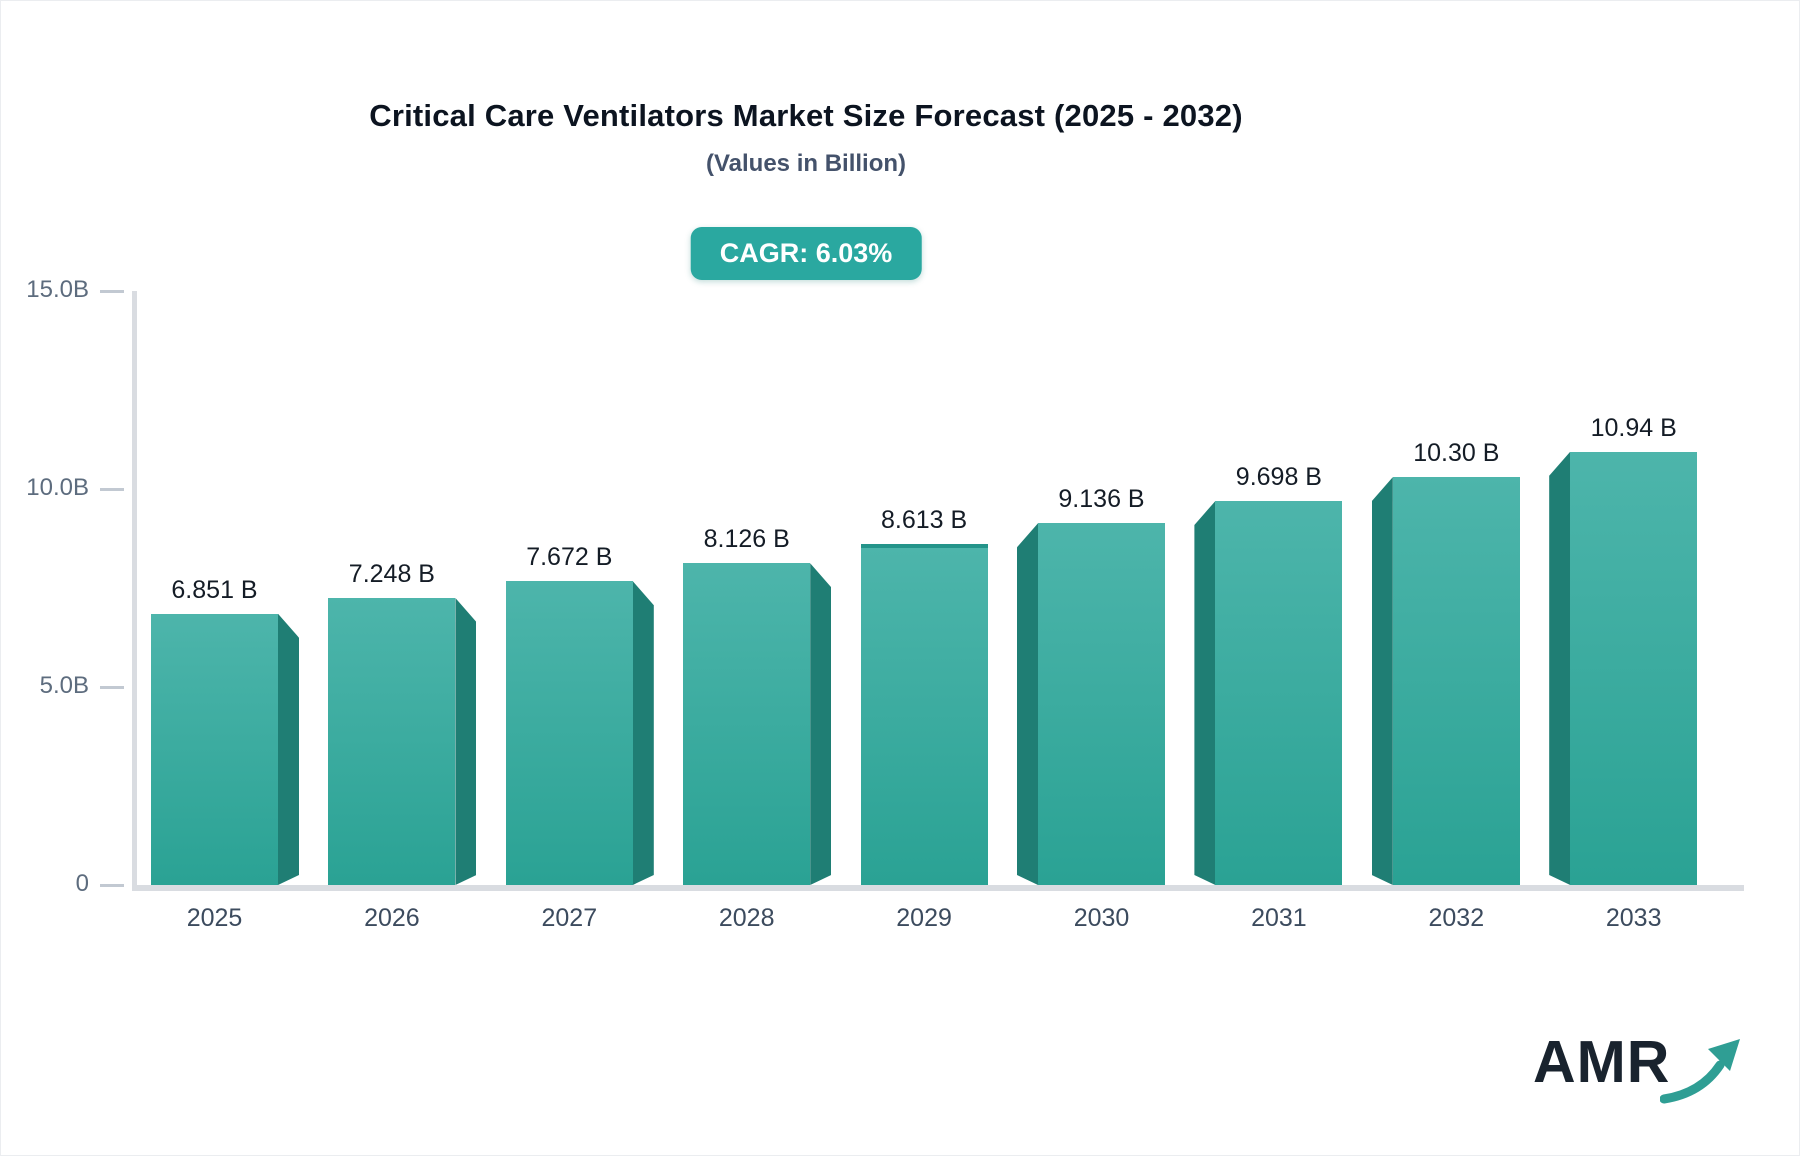 The width and height of the screenshot is (1800, 1157). I want to click on bar-value-label: 8.126 B, so click(746, 539).